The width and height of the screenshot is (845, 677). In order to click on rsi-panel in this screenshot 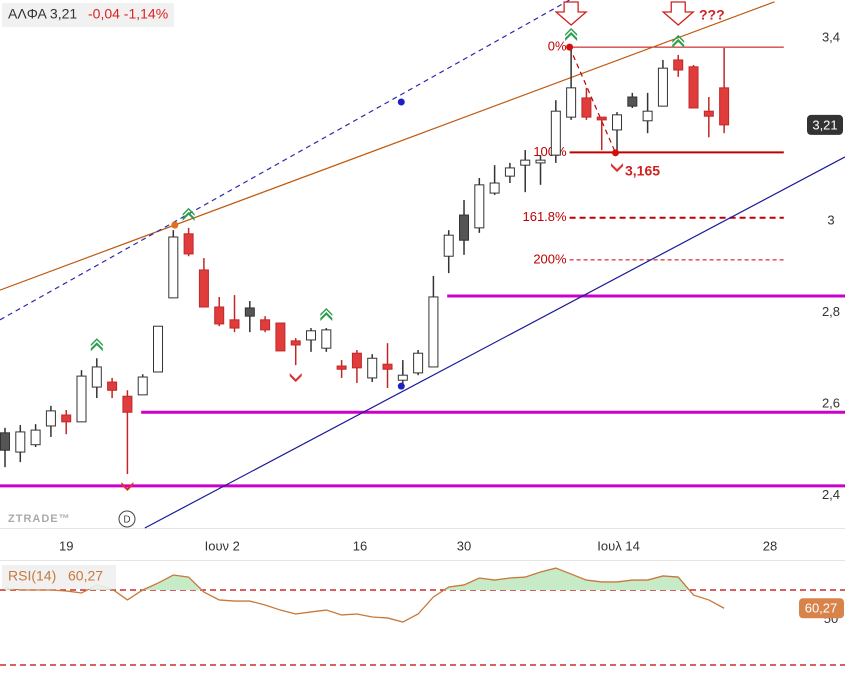, I will do `click(422, 616)`.